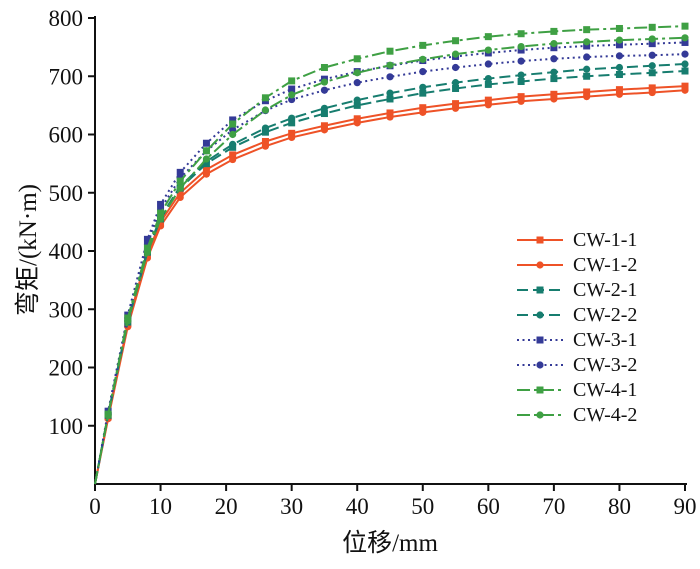 The width and height of the screenshot is (700, 569). What do you see at coordinates (605, 314) in the screenshot?
I see `legend-label: CW-2-2` at bounding box center [605, 314].